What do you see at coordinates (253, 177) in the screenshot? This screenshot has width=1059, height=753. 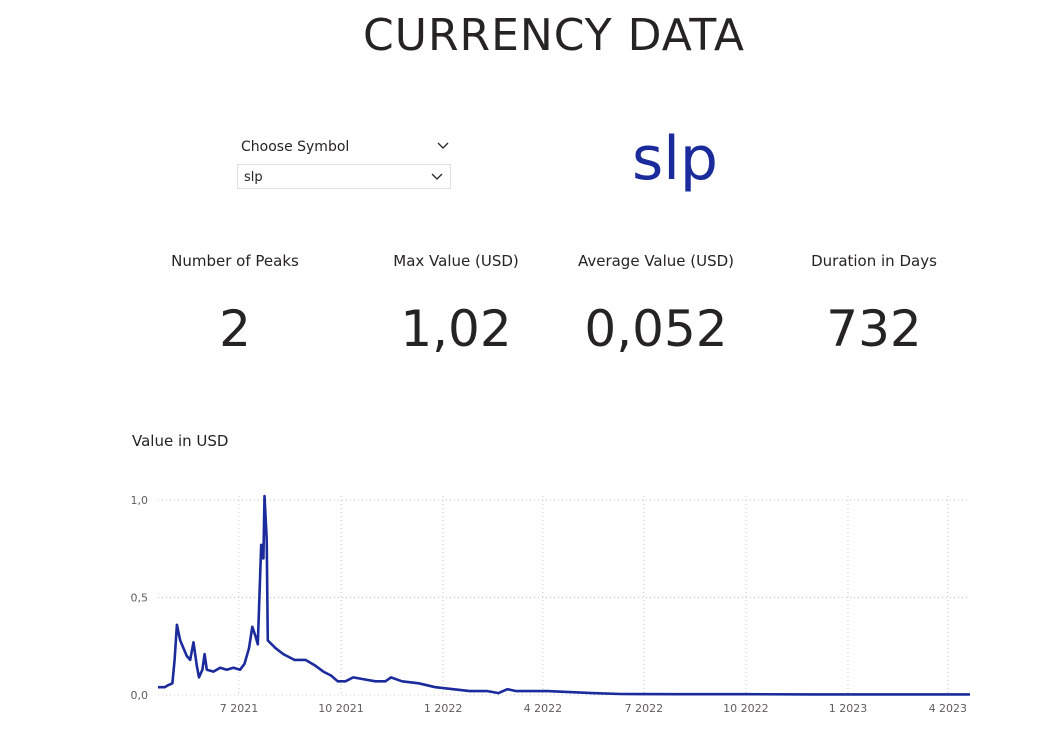 I see `symbol-dropdown-value: slp` at bounding box center [253, 177].